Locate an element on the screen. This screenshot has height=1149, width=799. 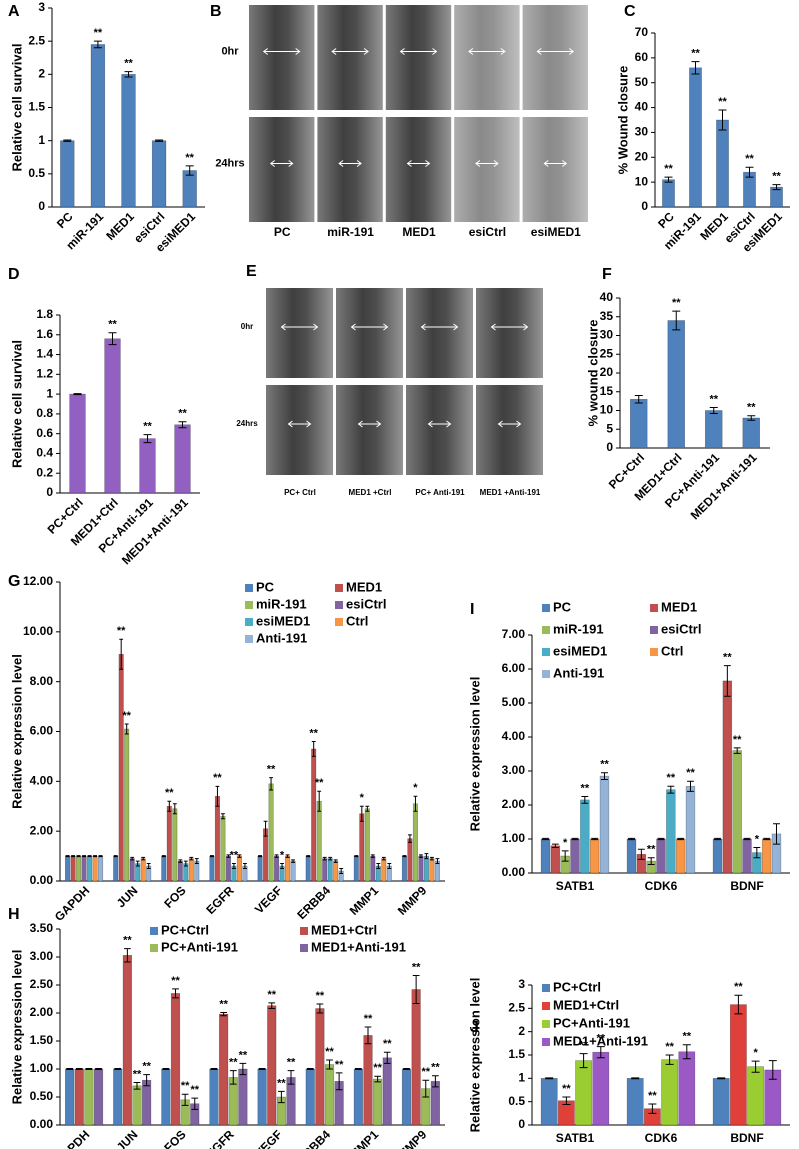
y-tick-label: 25 is located at coordinates (607, 353).